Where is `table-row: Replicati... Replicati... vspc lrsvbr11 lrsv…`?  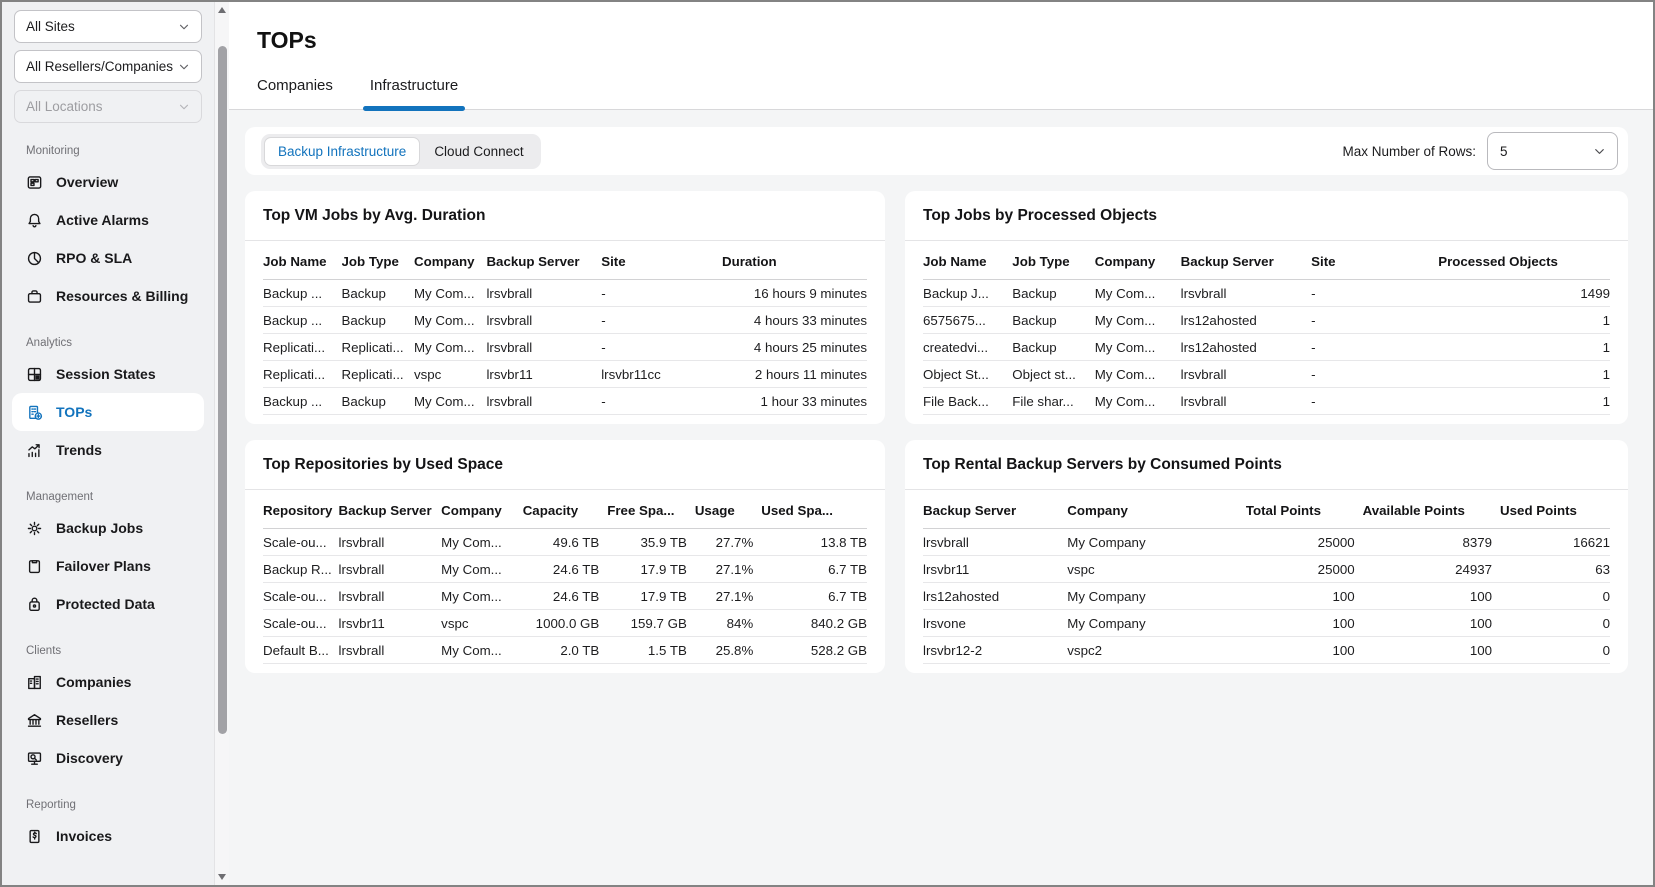 table-row: Replicati... Replicati... vspc lrsvbr11 lrsv… is located at coordinates (565, 374).